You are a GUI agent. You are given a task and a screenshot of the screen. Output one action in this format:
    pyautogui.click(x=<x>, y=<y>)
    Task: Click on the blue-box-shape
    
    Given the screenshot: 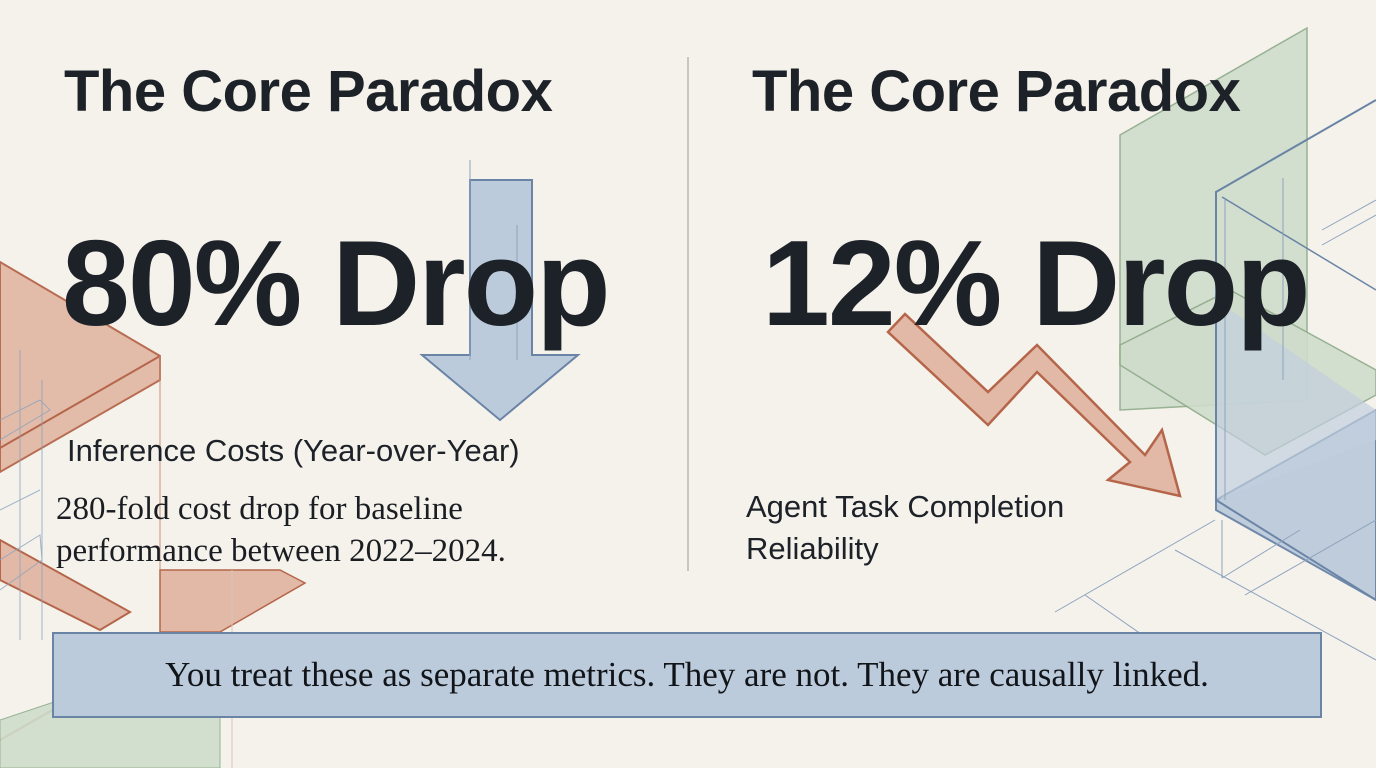 What is the action you would take?
    pyautogui.click(x=1295, y=350)
    